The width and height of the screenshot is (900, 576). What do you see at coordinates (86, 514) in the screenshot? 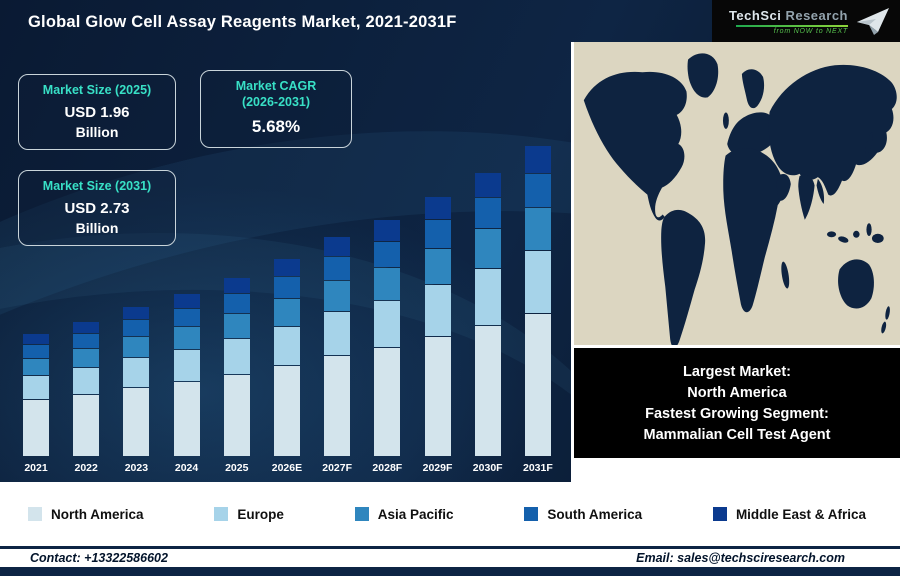
I see `legend-item-north-america: North America` at bounding box center [86, 514].